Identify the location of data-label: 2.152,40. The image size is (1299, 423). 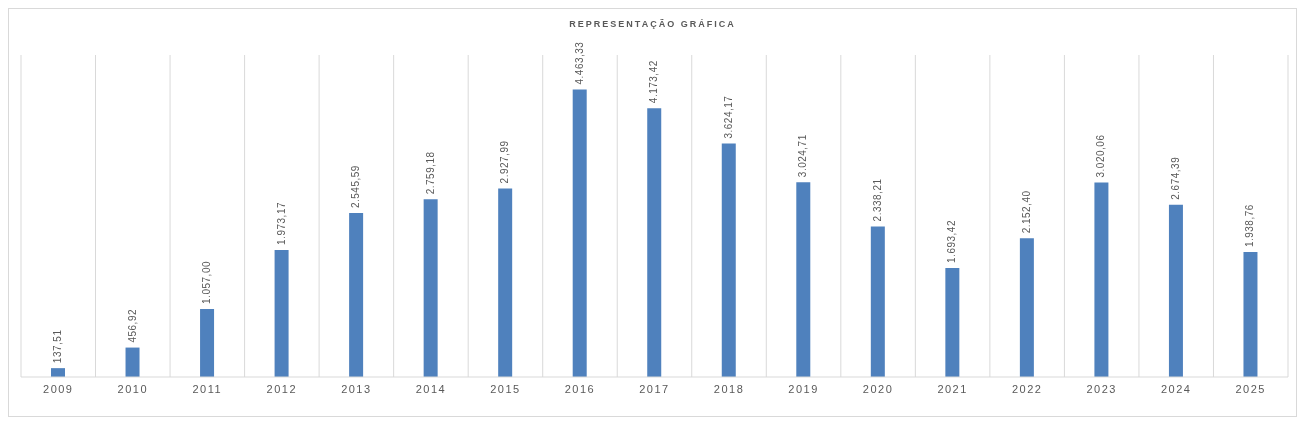
(1026, 212).